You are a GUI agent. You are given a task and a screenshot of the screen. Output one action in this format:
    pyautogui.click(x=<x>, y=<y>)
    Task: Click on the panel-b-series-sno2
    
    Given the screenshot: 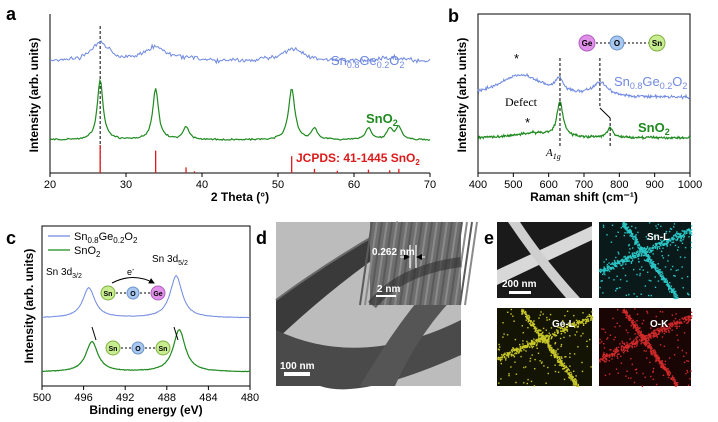 What is the action you would take?
    pyautogui.click(x=584, y=121)
    